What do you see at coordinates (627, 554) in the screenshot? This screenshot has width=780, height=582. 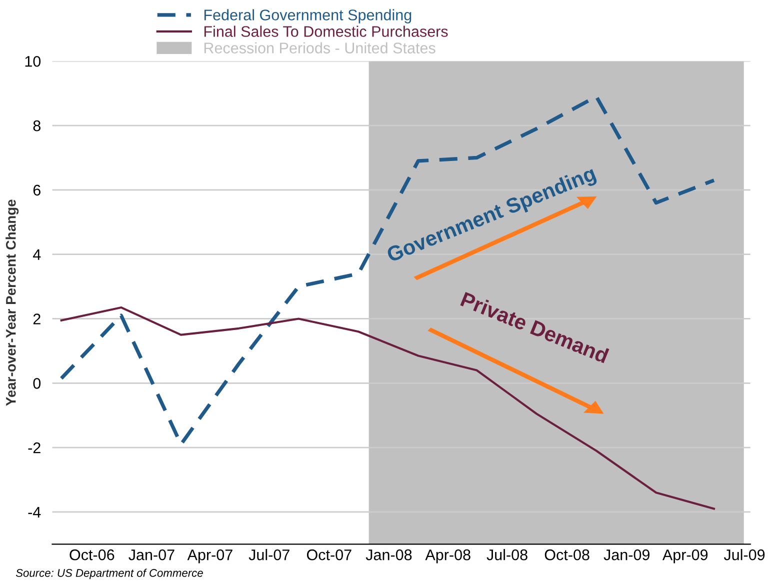 I see `x-tick-label: Jan-09` at bounding box center [627, 554].